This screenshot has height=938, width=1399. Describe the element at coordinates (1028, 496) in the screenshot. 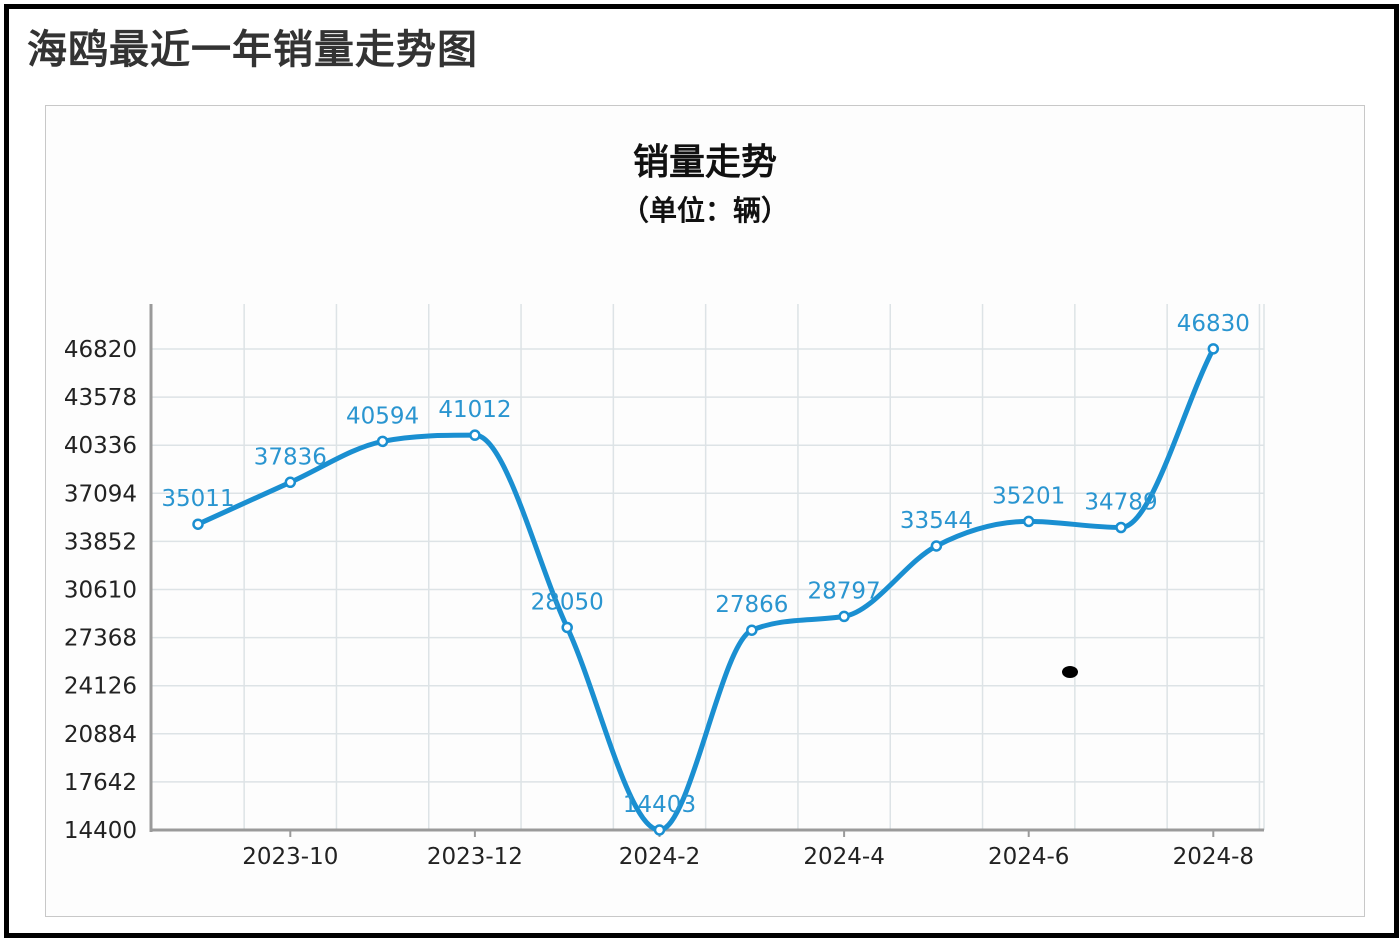

I see `data-label: 35201` at that location.